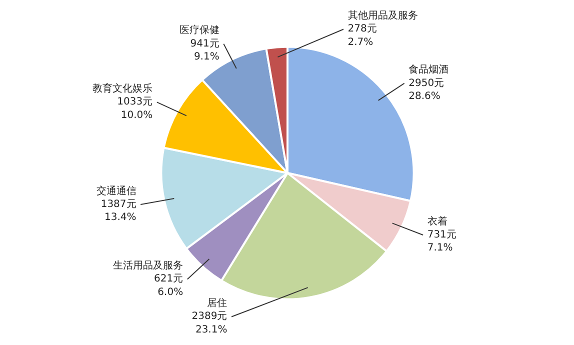 The height and width of the screenshot is (345, 574). Describe the element at coordinates (122, 88) in the screenshot. I see `slice-label: 教育文化娱乐` at that location.